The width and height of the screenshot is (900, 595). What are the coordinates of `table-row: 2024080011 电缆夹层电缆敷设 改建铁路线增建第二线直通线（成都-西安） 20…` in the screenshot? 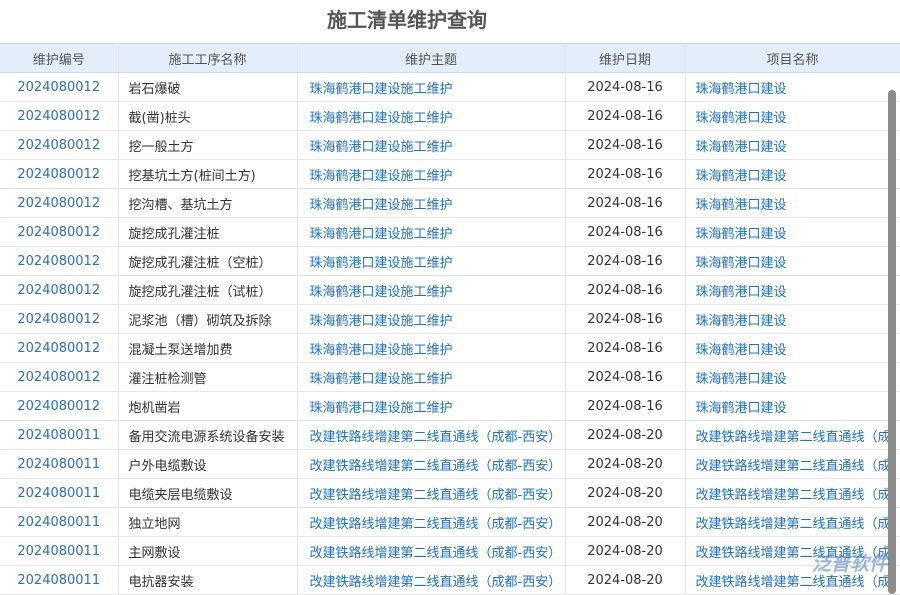 It's located at (450, 493).